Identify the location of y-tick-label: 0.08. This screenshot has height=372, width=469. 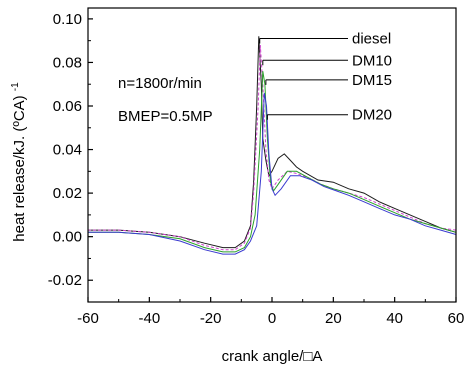
(67, 62).